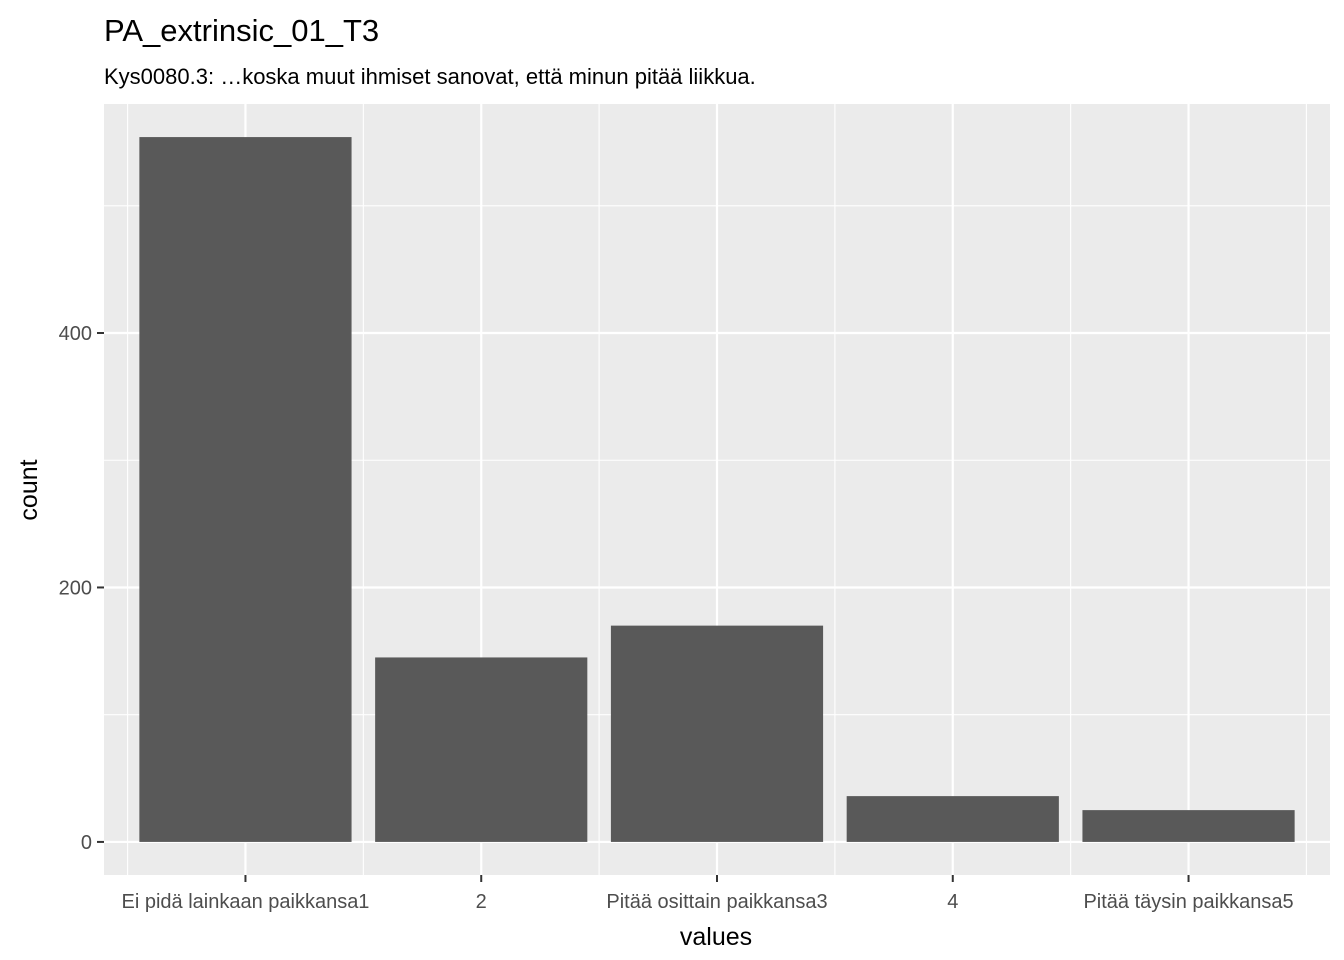  What do you see at coordinates (245, 902) in the screenshot?
I see `x-tick-label: Ei pidä lainkaan paikkansa1` at bounding box center [245, 902].